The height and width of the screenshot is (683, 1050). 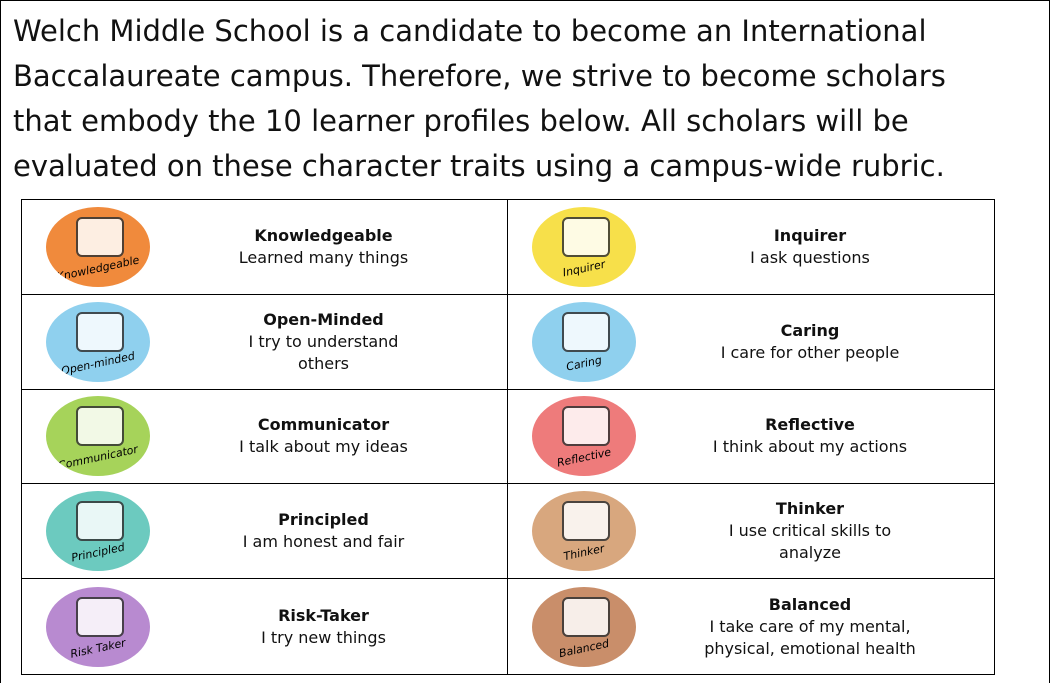 I want to click on profile-text: Communicator I talk about my ideas, so click(x=328, y=436).